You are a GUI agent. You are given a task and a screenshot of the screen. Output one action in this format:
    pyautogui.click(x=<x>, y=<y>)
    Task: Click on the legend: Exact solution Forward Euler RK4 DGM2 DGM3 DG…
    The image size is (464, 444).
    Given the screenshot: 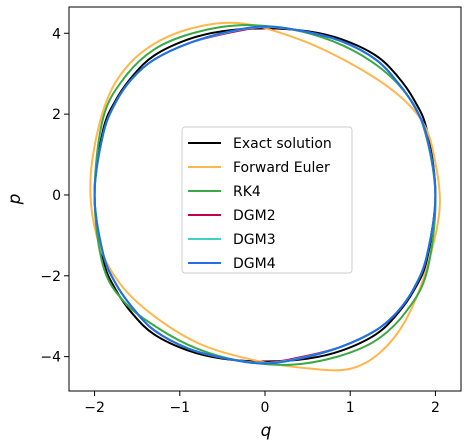 What is the action you would take?
    pyautogui.click(x=267, y=200)
    